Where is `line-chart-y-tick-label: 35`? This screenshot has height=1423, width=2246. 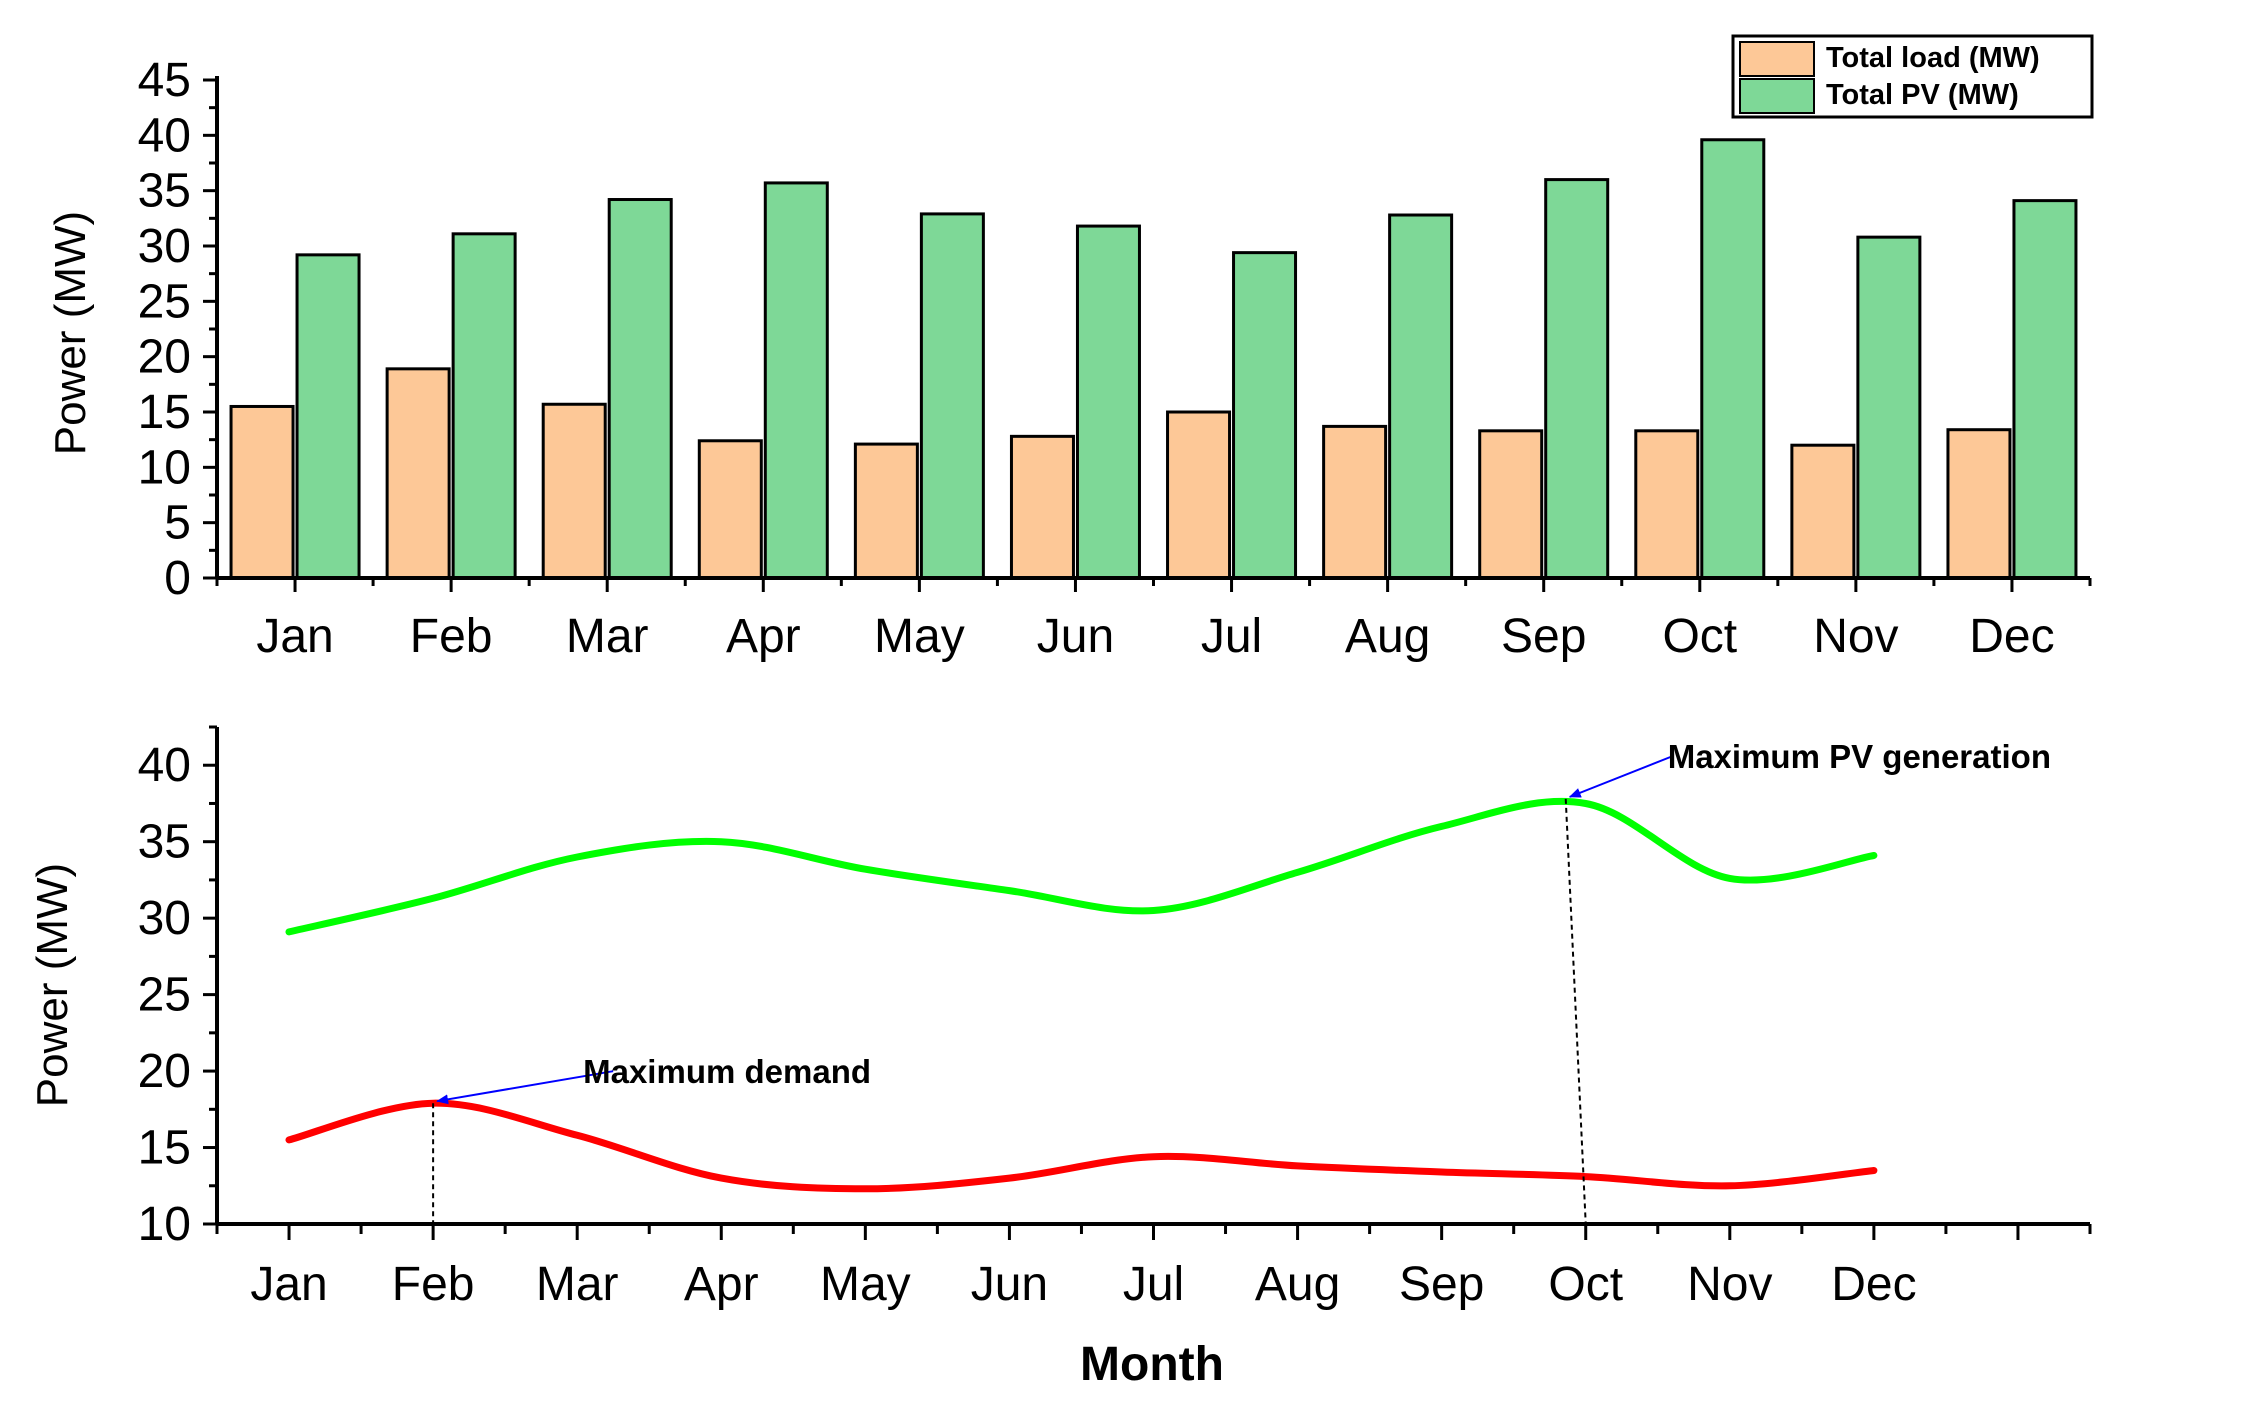 line-chart-y-tick-label: 35 is located at coordinates (164, 842).